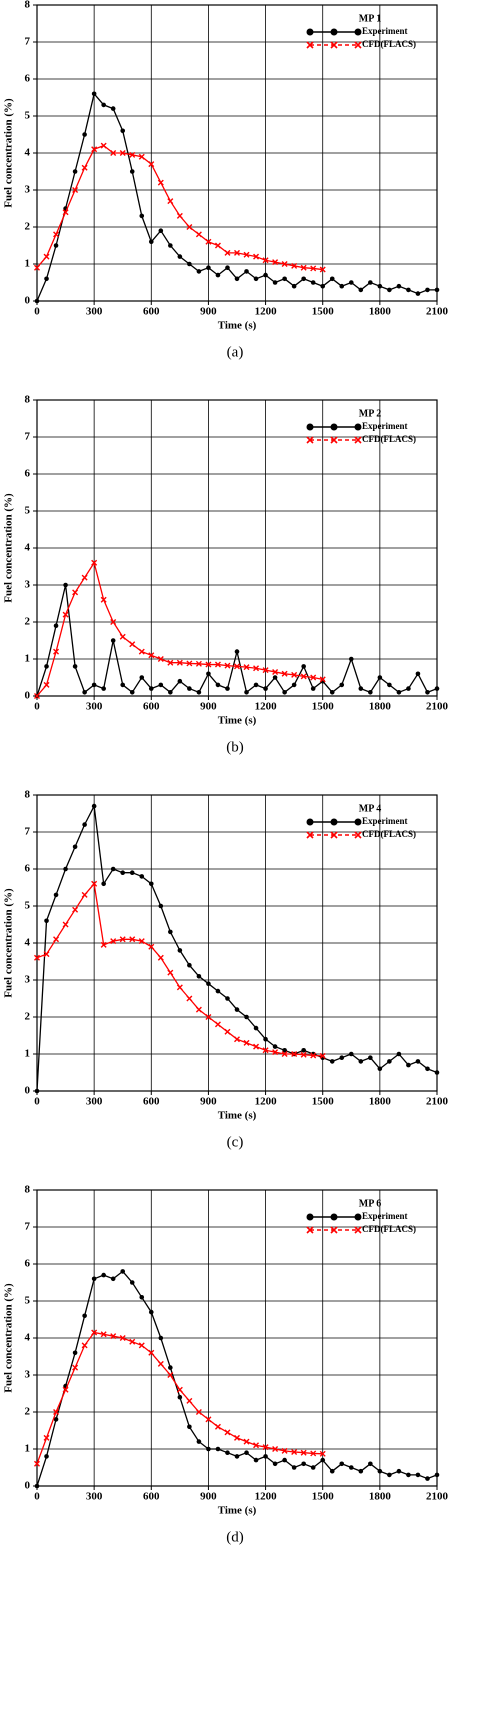 Image resolution: width=493 pixels, height=1709 pixels. I want to click on x-tick-label: 900, so click(208, 1102).